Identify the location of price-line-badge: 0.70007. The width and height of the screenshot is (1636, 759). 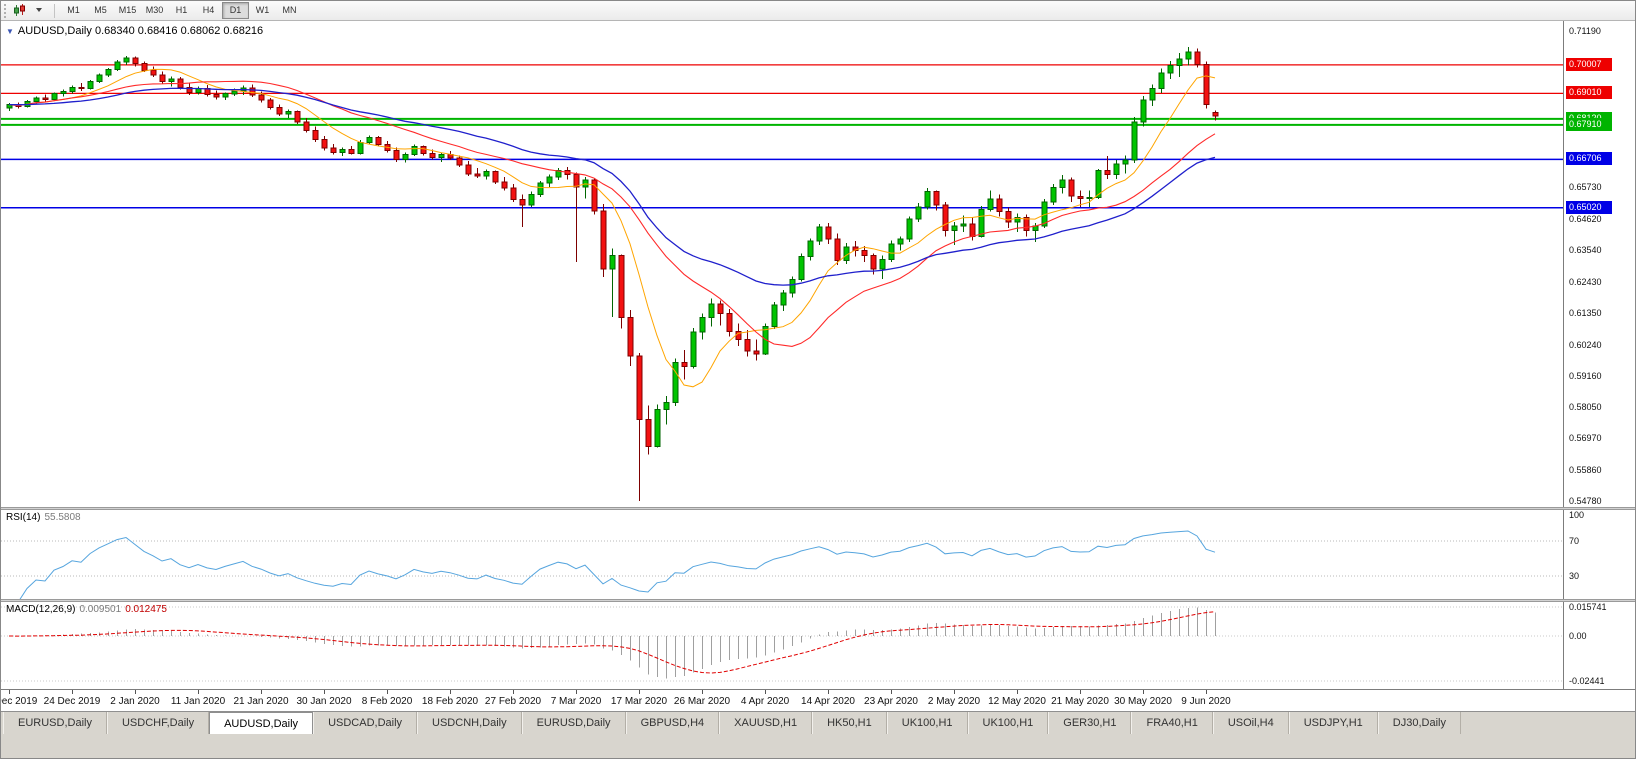
(1589, 64).